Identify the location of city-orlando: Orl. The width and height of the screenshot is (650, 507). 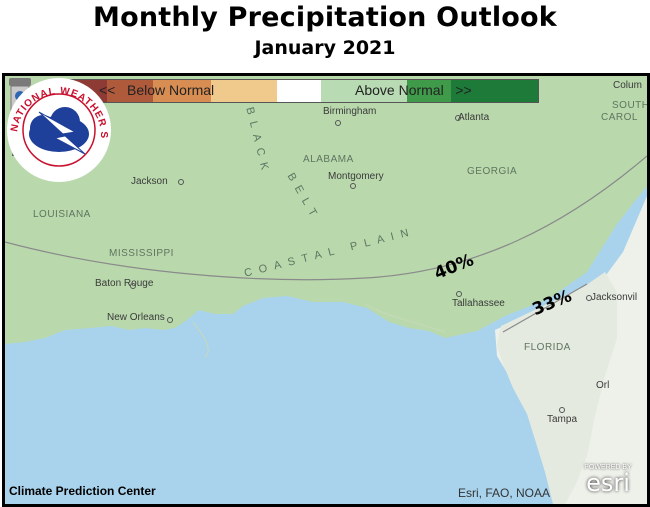
(603, 385).